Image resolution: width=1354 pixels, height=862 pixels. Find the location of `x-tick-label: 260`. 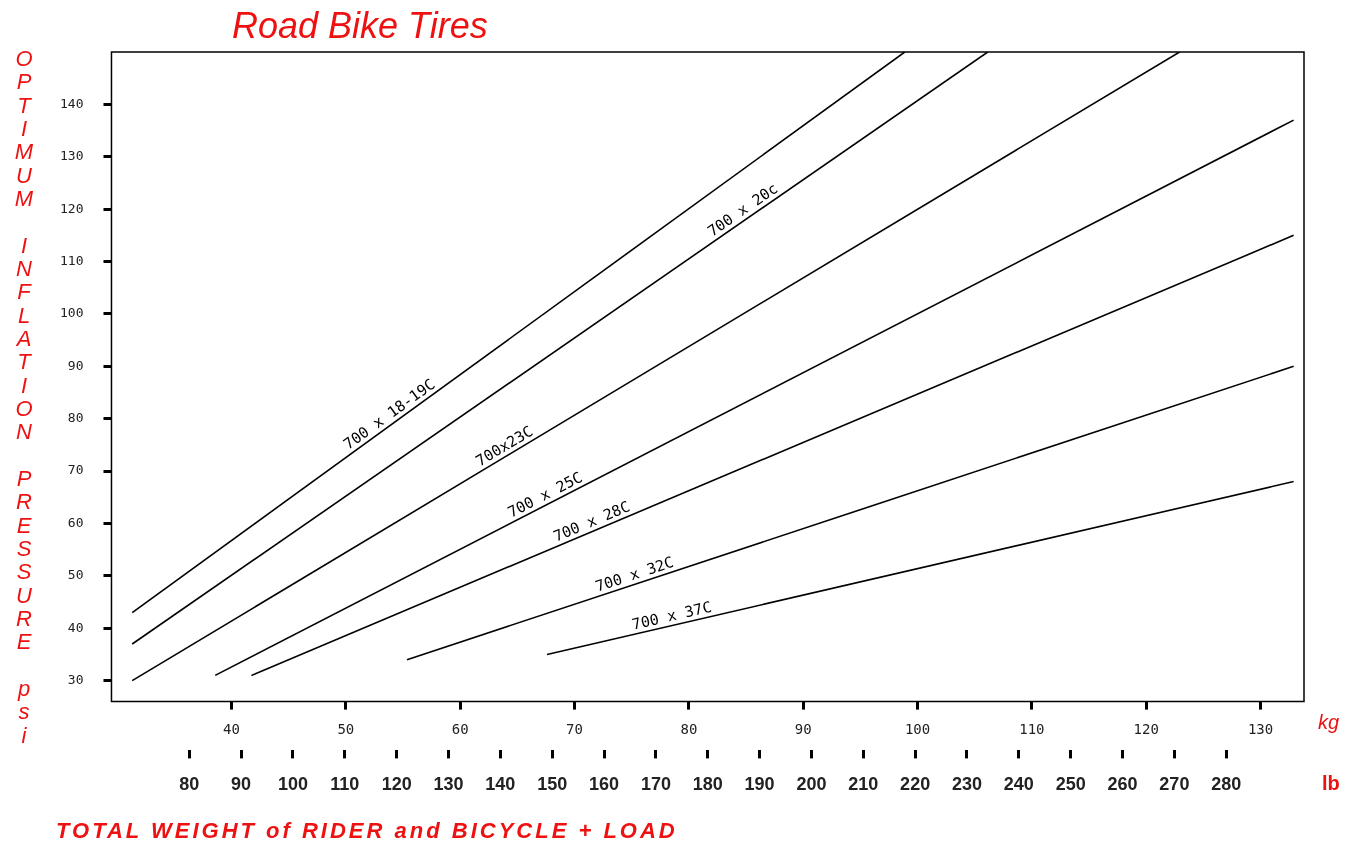

x-tick-label: 260 is located at coordinates (1122, 784).